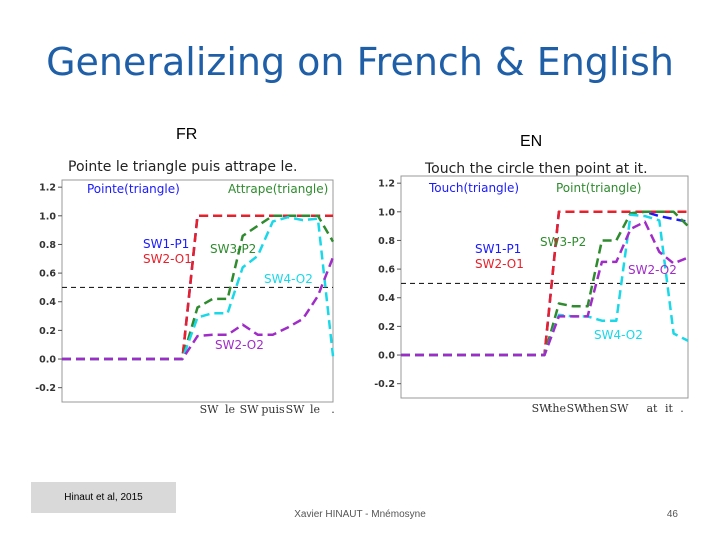 Image resolution: width=720 pixels, height=540 pixels. What do you see at coordinates (233, 249) in the screenshot?
I see `fr-series-label: SW3-P2` at bounding box center [233, 249].